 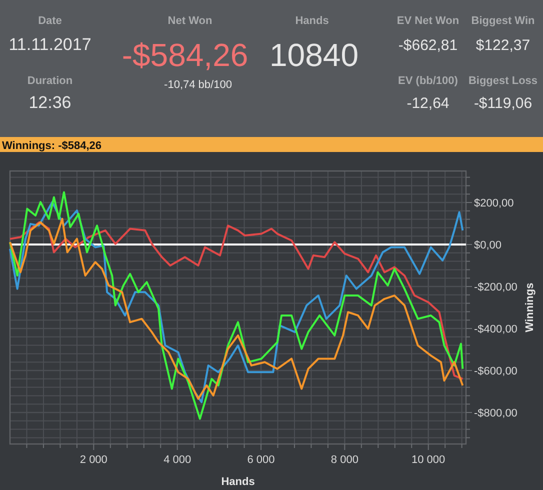 What do you see at coordinates (50, 81) in the screenshot?
I see `text: Duration` at bounding box center [50, 81].